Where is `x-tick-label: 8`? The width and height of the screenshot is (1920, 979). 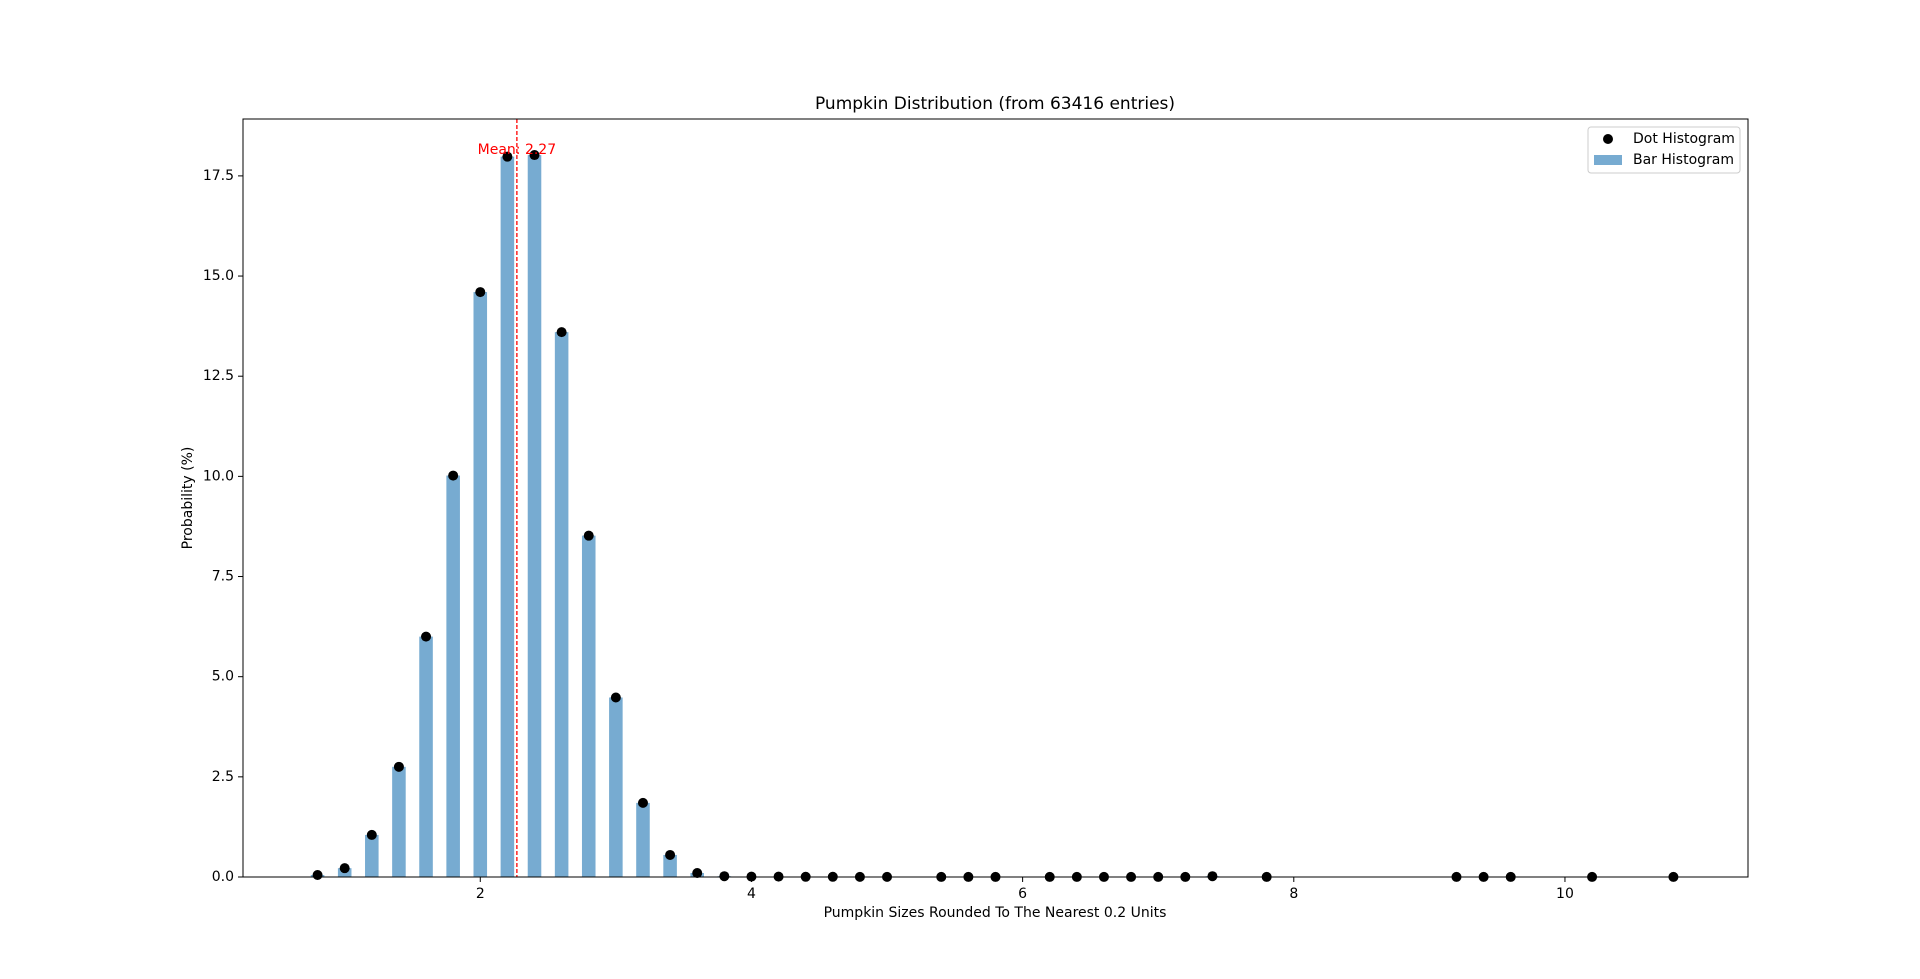
x-tick-label: 8 is located at coordinates (1293, 894).